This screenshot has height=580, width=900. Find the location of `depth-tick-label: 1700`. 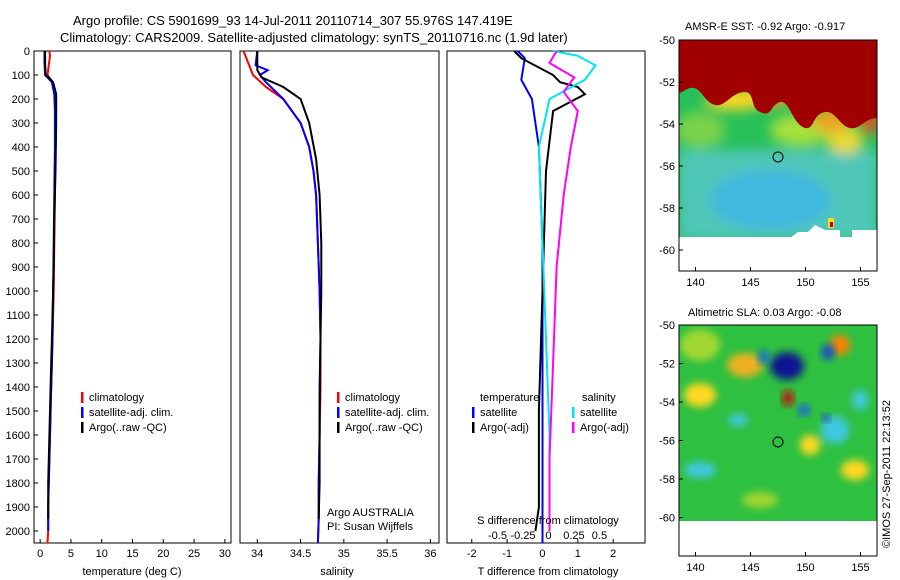

depth-tick-label: 1700 is located at coordinates (18, 460).